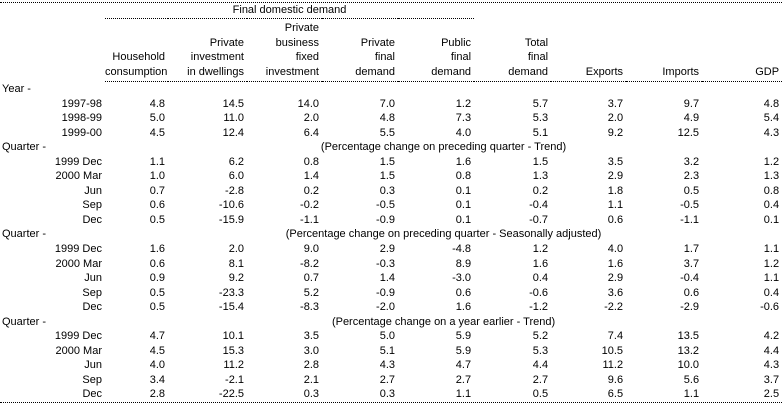  Describe the element at coordinates (311, 350) in the screenshot. I see `value-cell: 3.0` at that location.